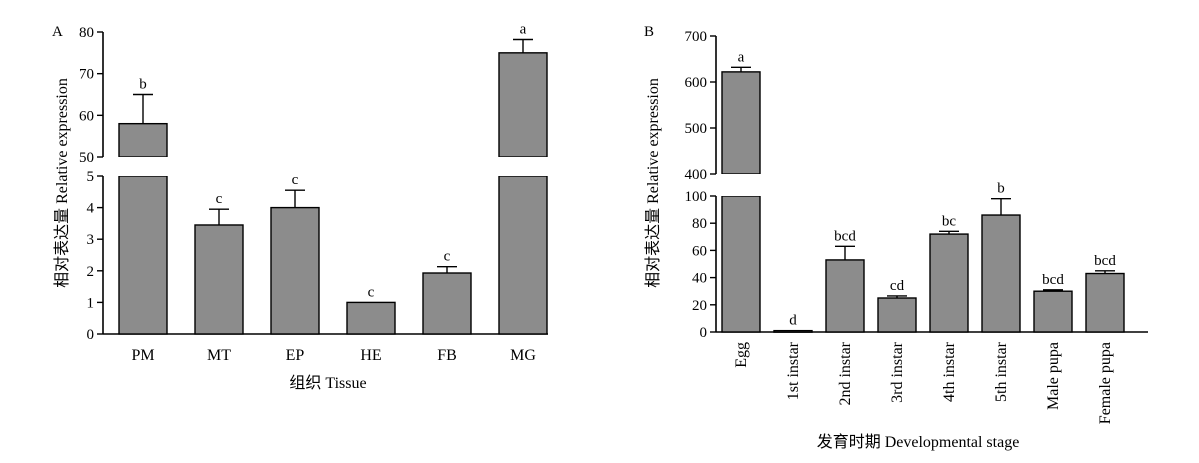 The image size is (1199, 463). What do you see at coordinates (1053, 376) in the screenshot?
I see `x-tick-label: Male pupa` at bounding box center [1053, 376].